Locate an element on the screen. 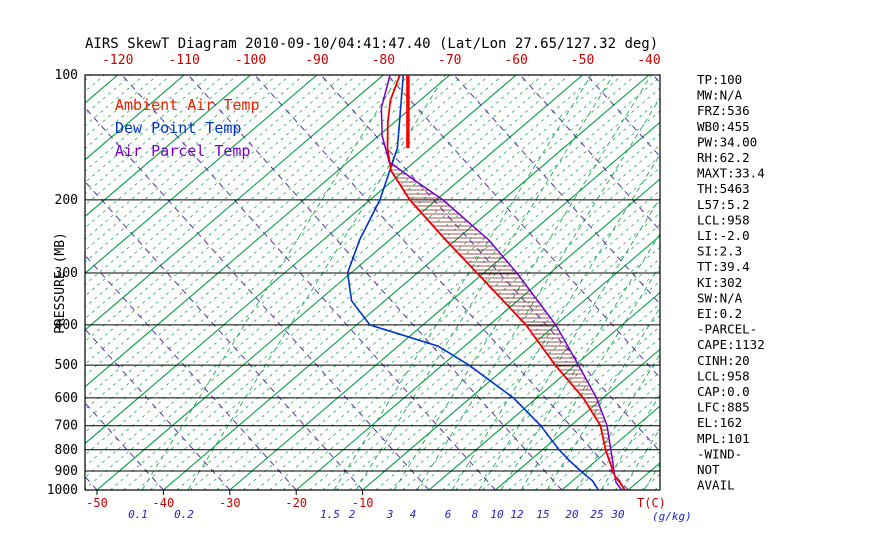  mixing-ratio-label: 12 is located at coordinates (517, 514).